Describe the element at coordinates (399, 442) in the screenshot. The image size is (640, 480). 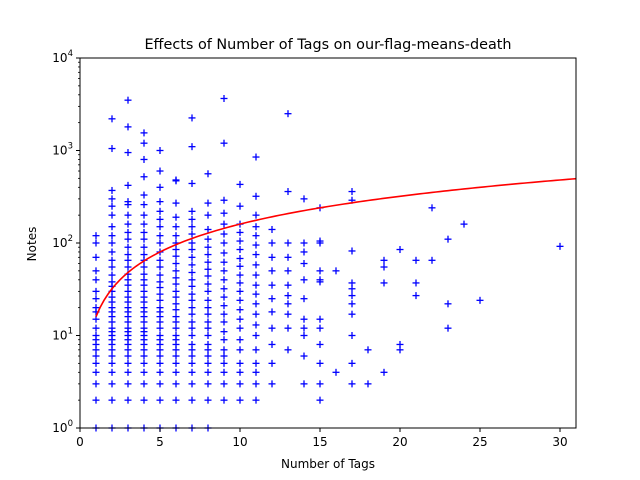
I see `x-tick-label: 20` at that location.